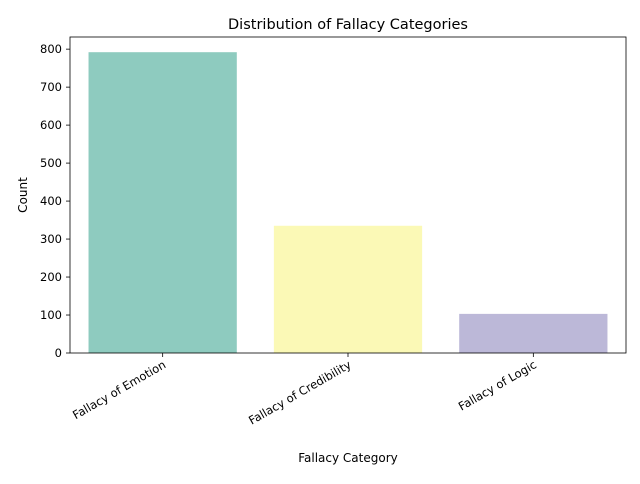  I want to click on y-tick-label: 700, so click(51, 87).